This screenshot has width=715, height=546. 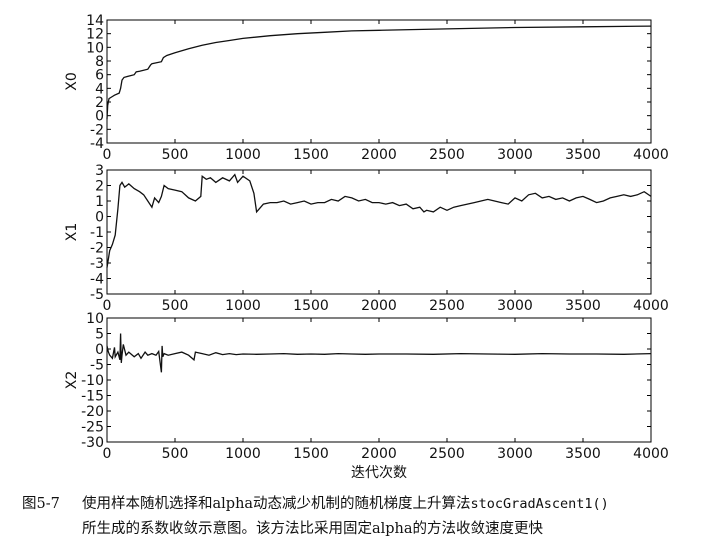 I want to click on y-tick-label: -10, so click(x=92, y=381).